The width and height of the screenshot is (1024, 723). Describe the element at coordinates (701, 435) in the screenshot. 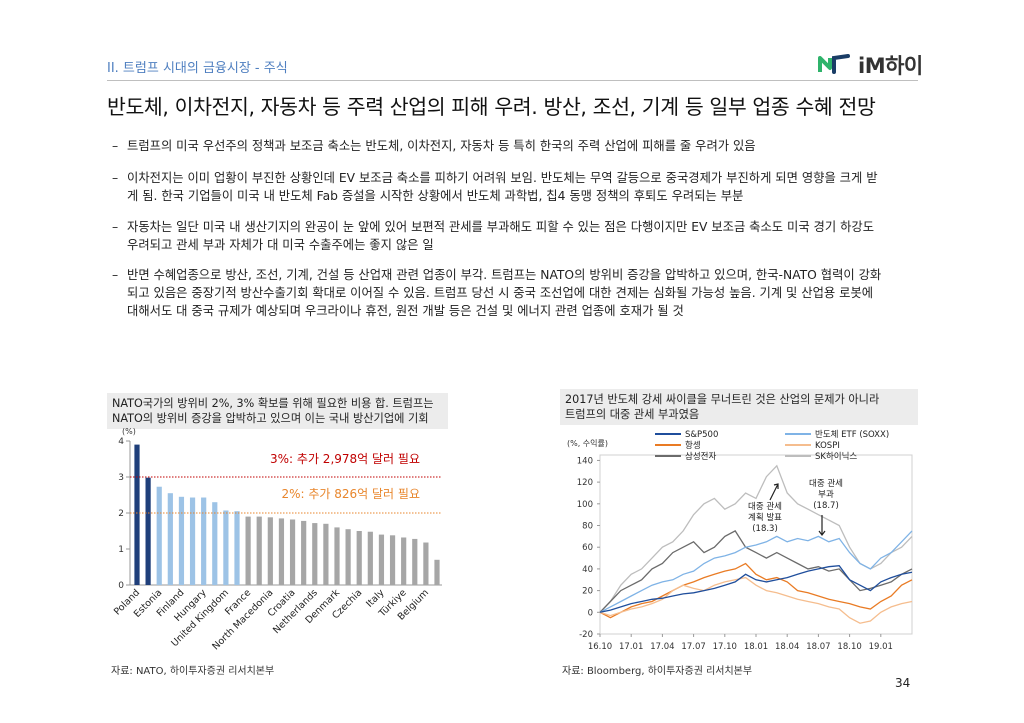

I see `legend-label: S&P500` at that location.